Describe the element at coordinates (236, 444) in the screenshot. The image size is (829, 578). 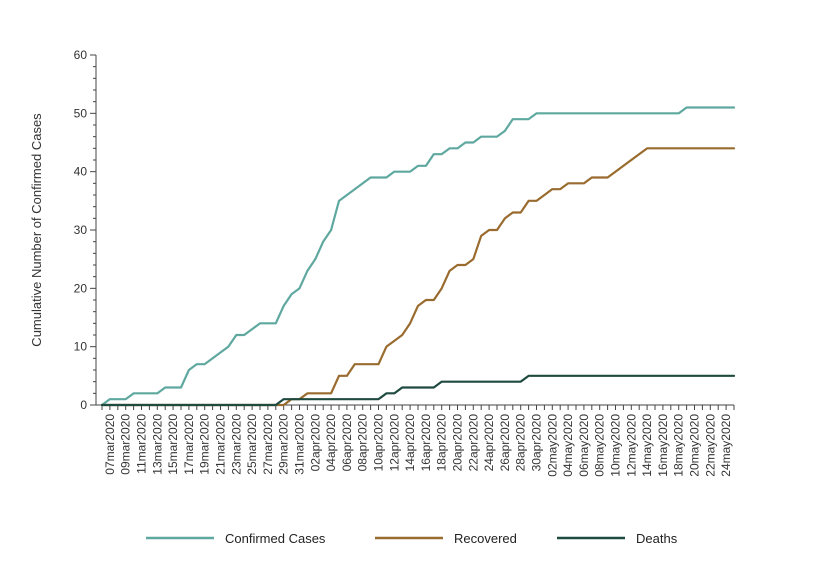
I see `x-tick-label: 23mar2020` at that location.